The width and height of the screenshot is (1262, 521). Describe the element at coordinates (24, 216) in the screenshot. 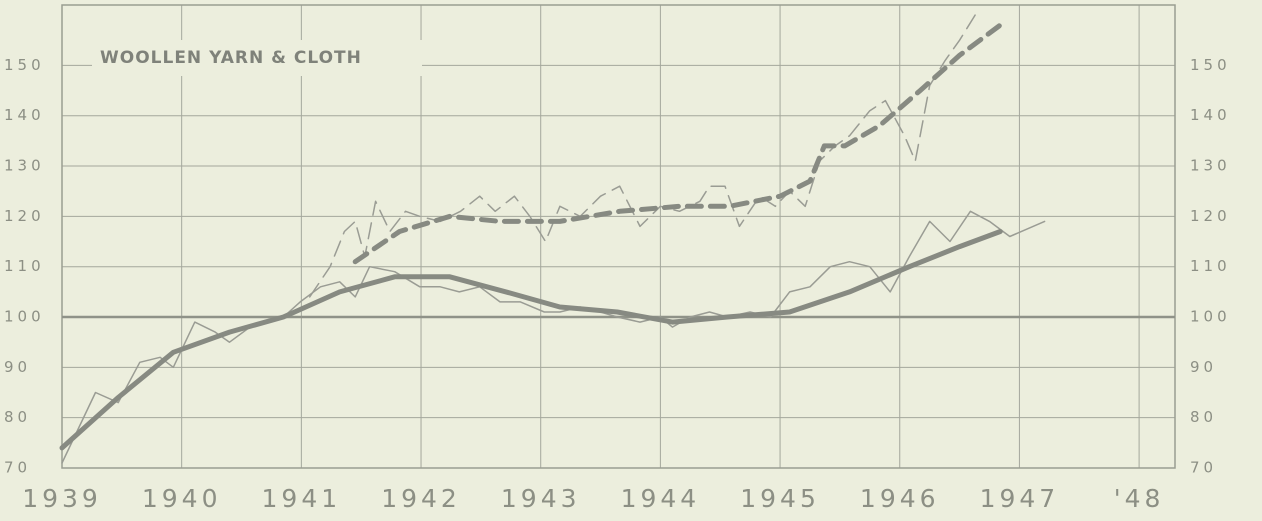

I see `y-tick-label: 120` at that location.